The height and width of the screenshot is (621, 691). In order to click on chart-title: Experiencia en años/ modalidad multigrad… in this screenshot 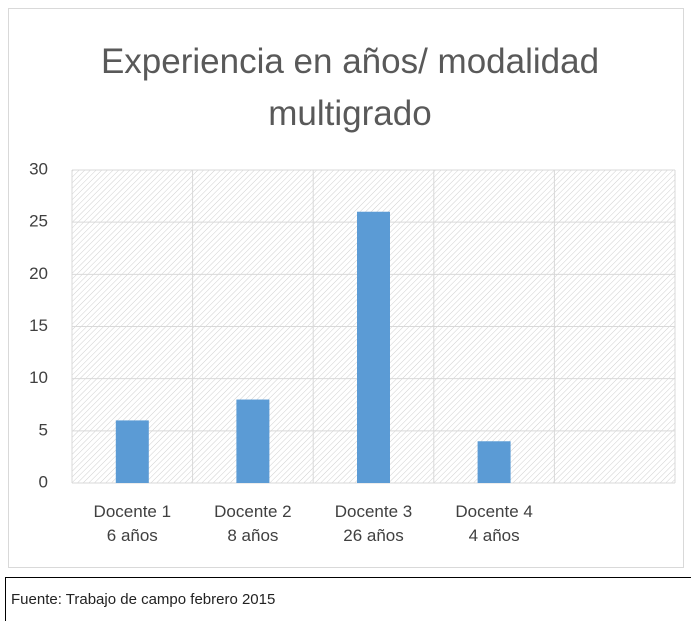, I will do `click(350, 87)`.